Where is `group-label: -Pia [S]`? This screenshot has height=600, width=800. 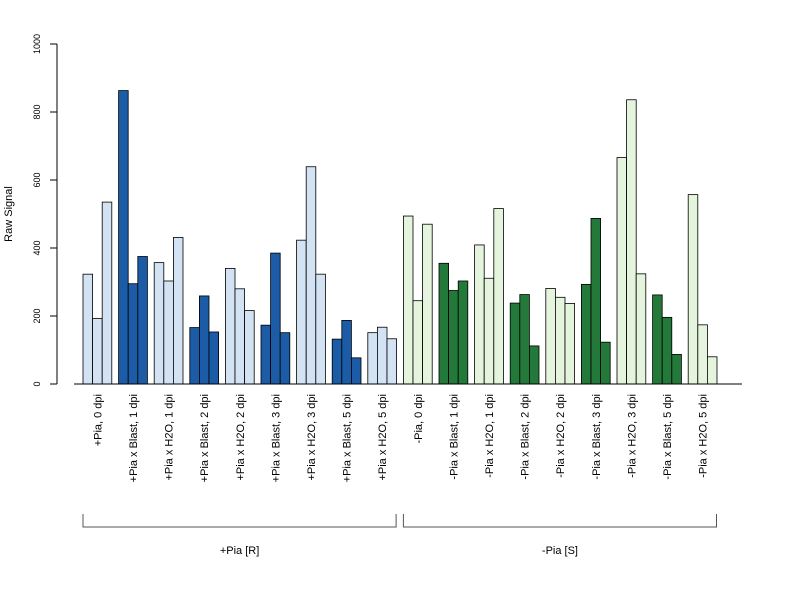
group-label: -Pia [S] is located at coordinates (560, 551).